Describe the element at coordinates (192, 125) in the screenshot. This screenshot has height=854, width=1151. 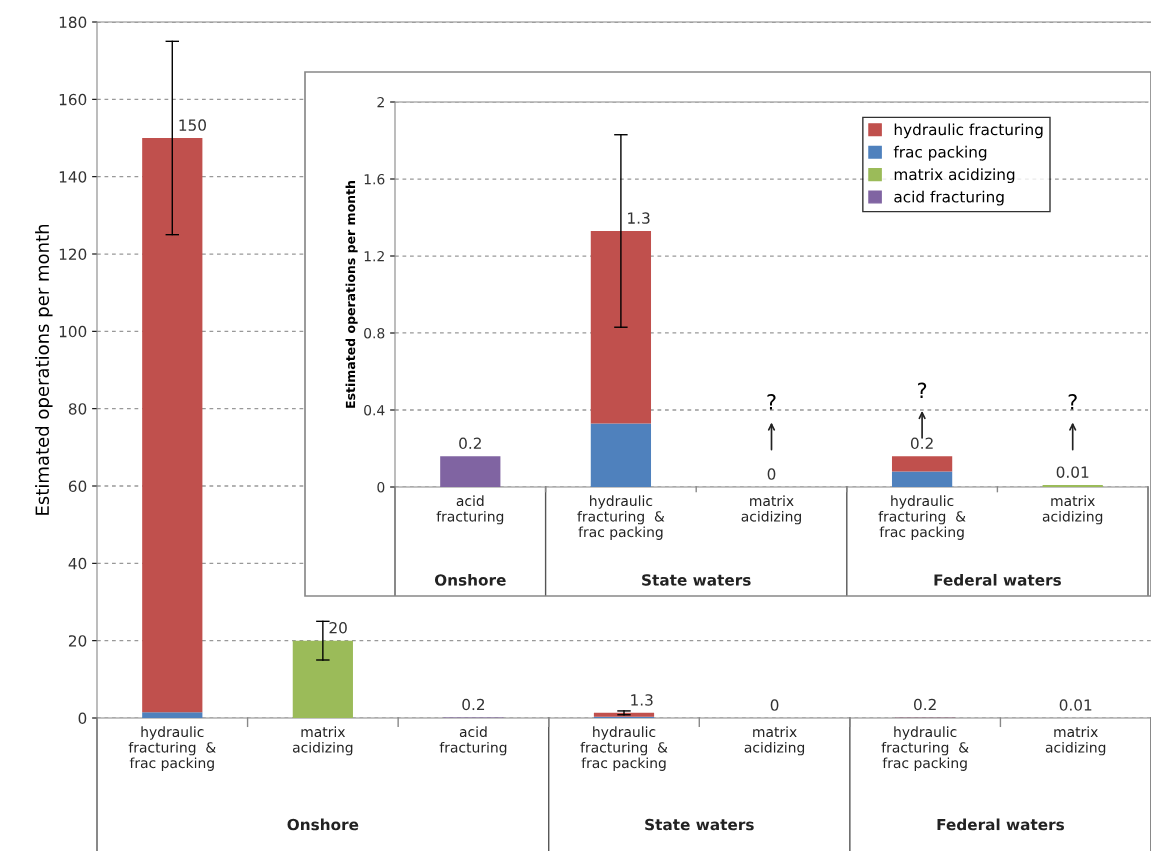
I see `total-label: 150` at that location.